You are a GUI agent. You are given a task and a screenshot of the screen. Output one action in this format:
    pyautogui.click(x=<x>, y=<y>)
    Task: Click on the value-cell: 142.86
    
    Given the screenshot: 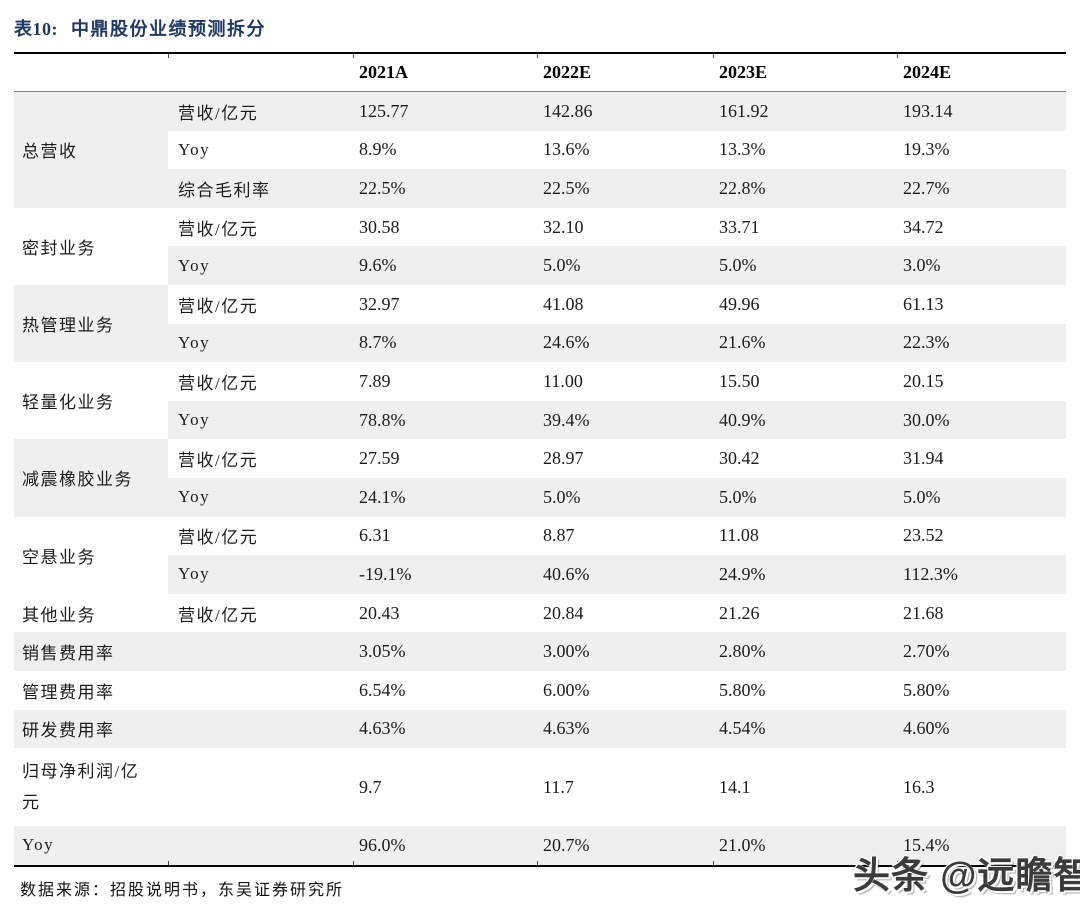 What is the action you would take?
    pyautogui.click(x=568, y=110)
    